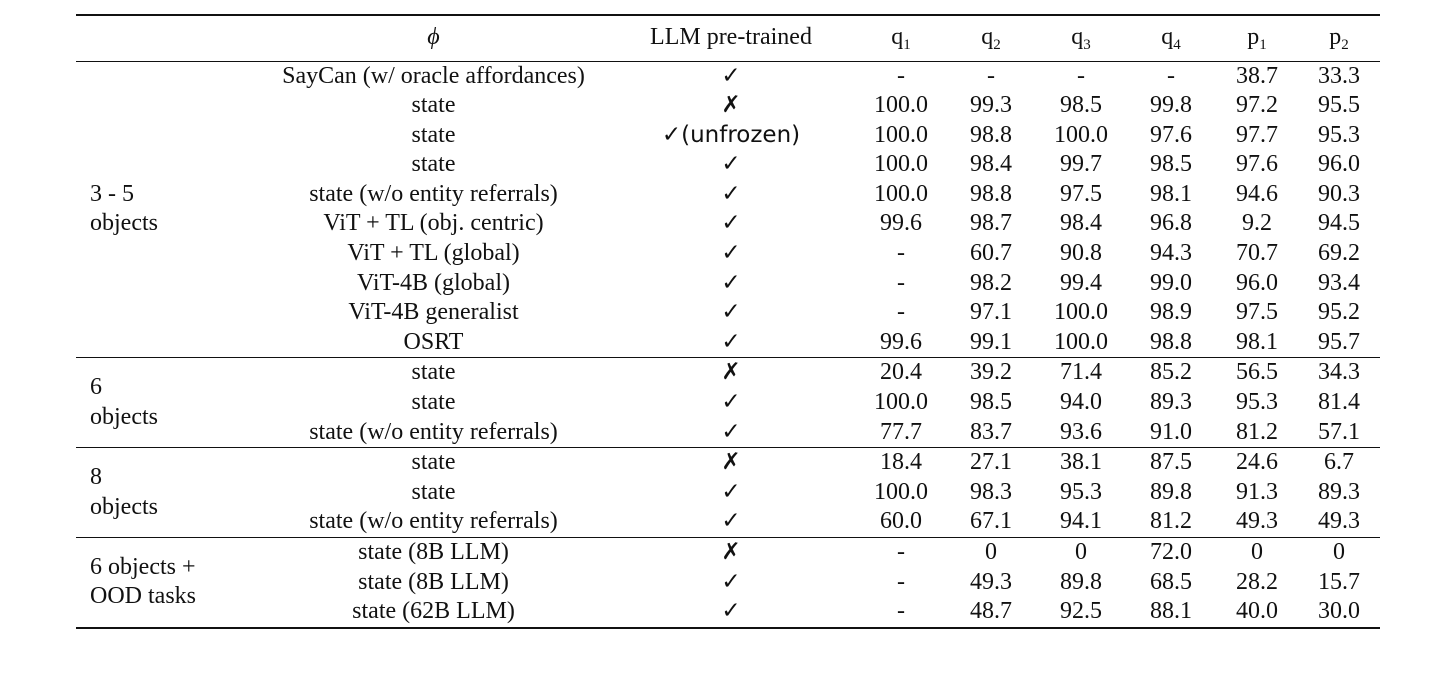 Image resolution: width=1440 pixels, height=700 pixels. Describe the element at coordinates (1081, 431) in the screenshot. I see `cell-q3: 93.6` at that location.